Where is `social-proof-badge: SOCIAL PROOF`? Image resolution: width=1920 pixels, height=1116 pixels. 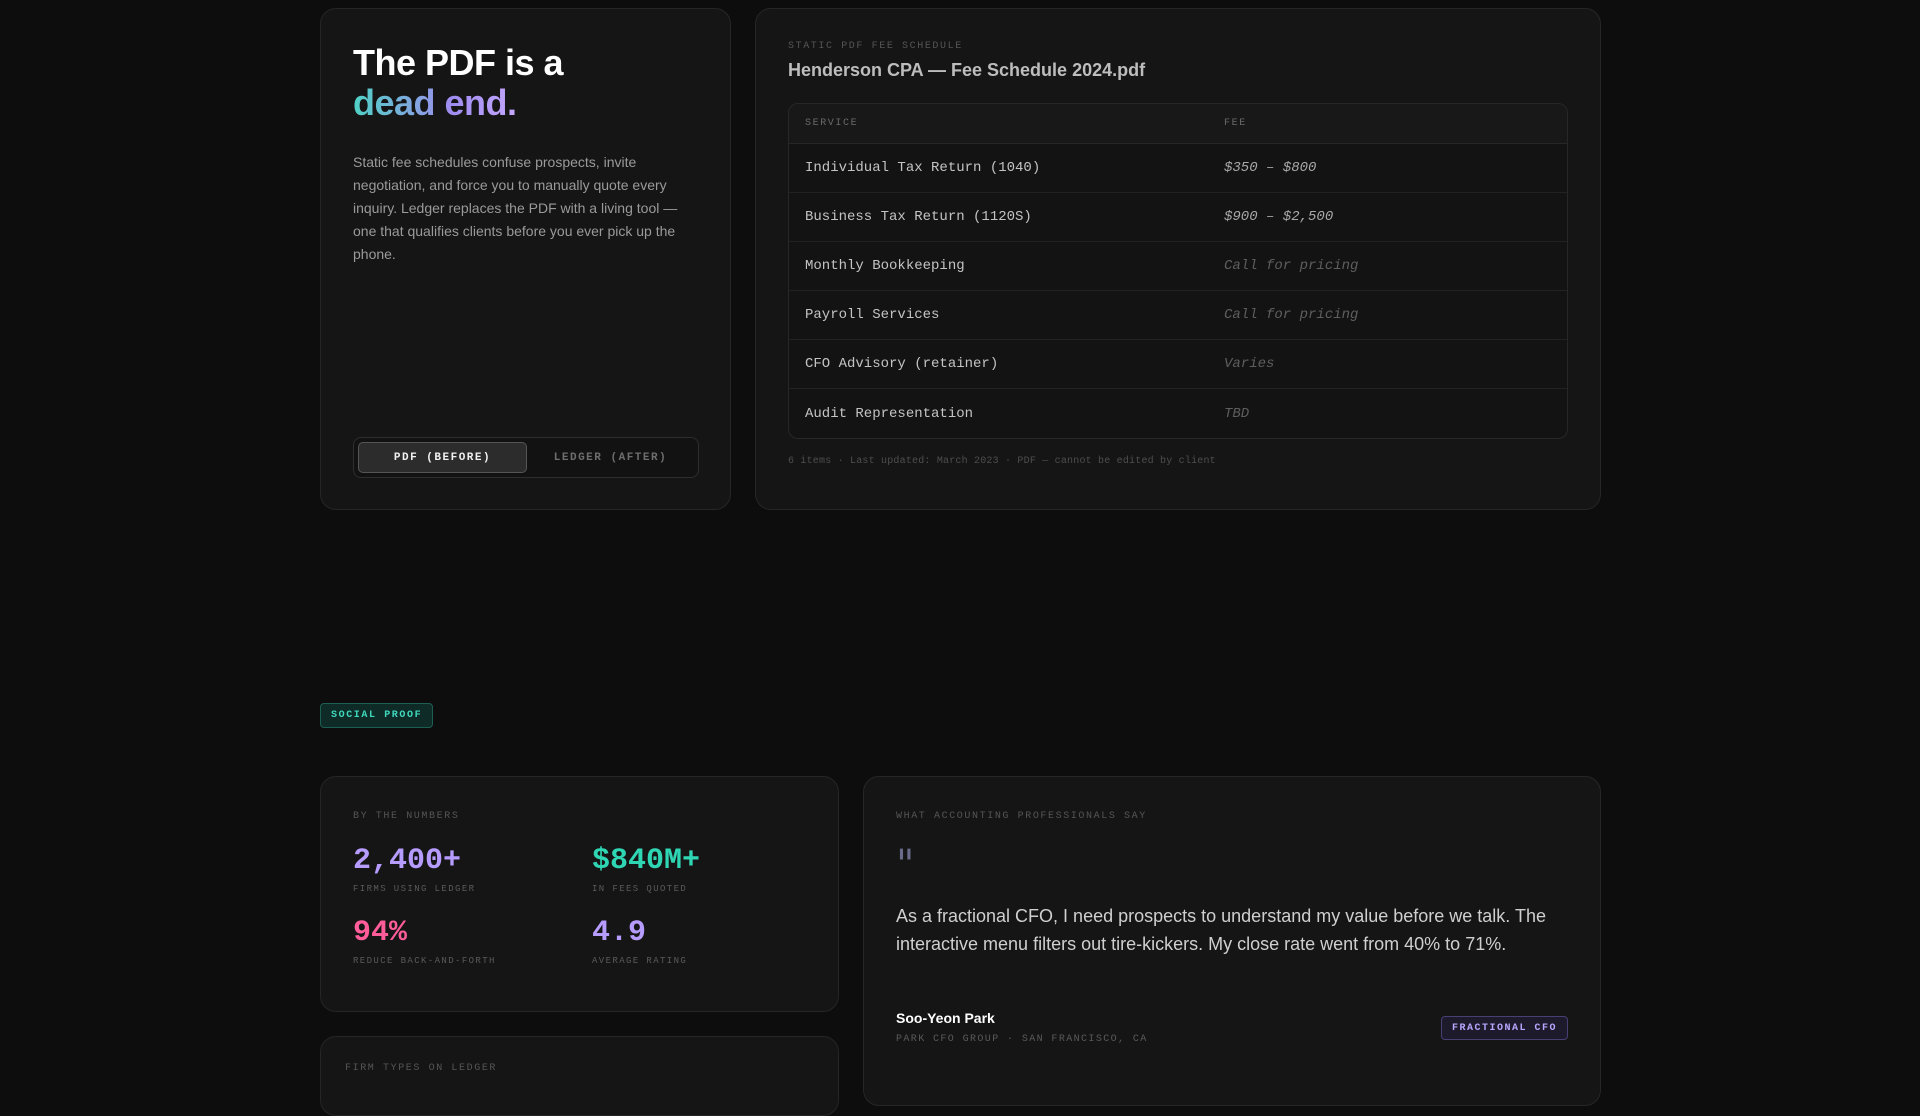
social-proof-badge: SOCIAL PROOF is located at coordinates (377, 715).